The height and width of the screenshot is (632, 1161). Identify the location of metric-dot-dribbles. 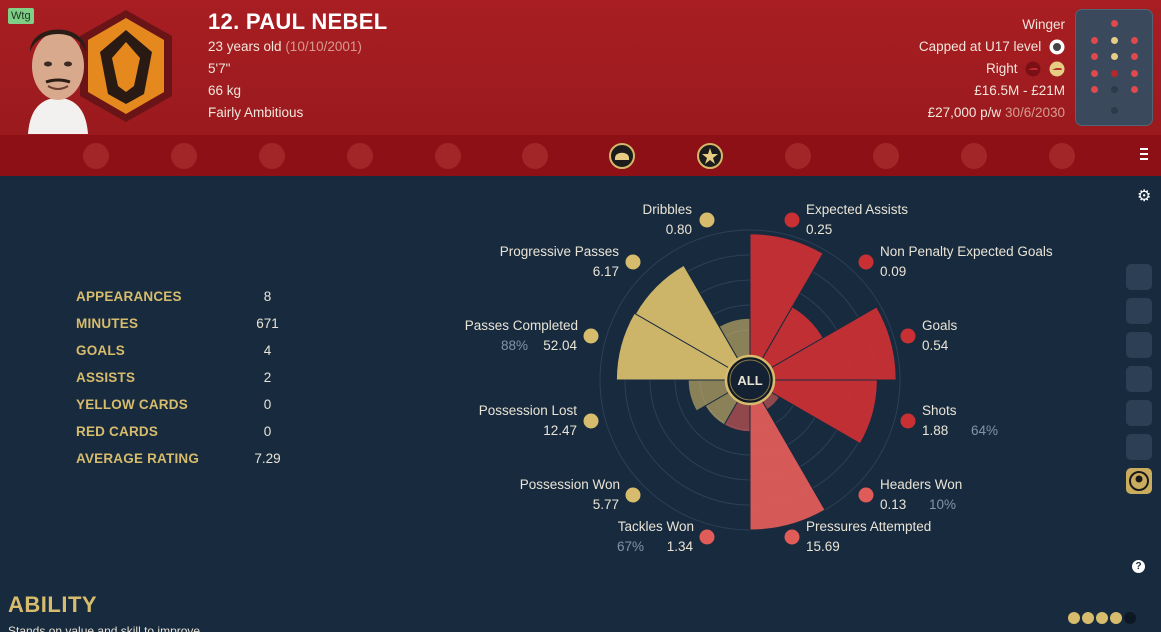
(707, 220).